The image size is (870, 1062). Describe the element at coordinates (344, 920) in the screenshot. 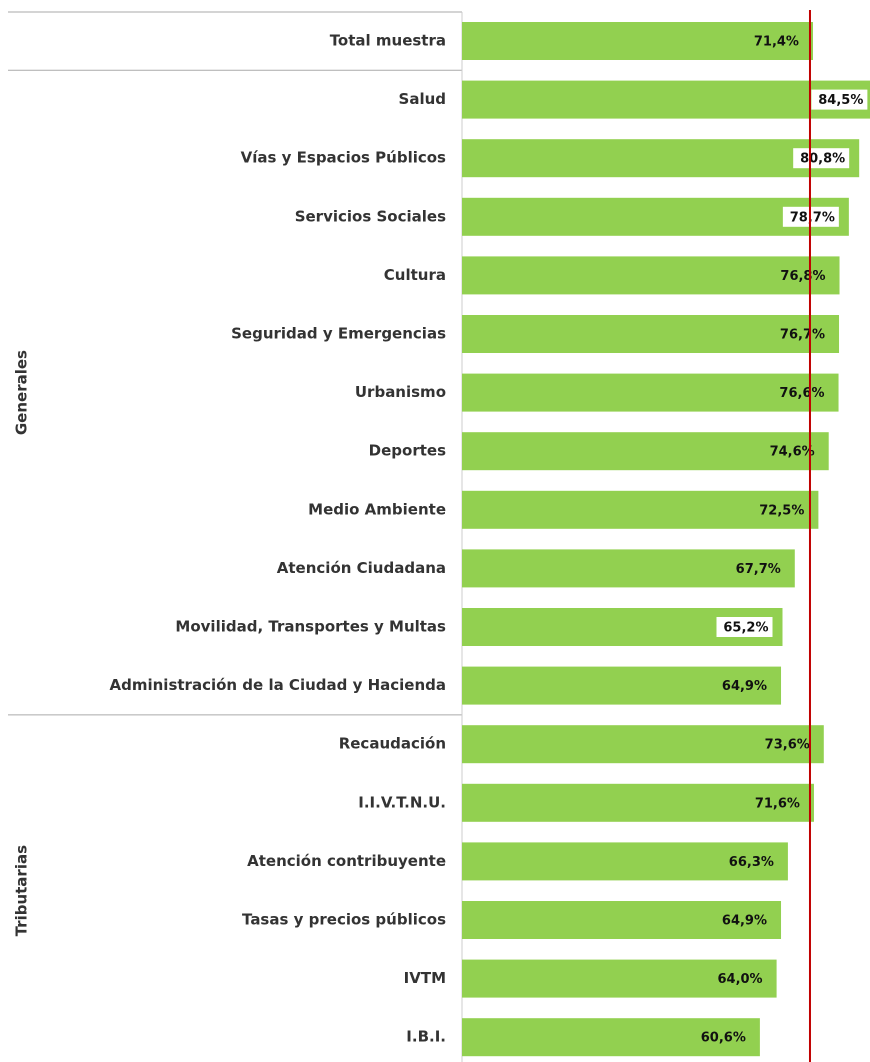

I see `category-label: Tasas y precios públicos` at that location.